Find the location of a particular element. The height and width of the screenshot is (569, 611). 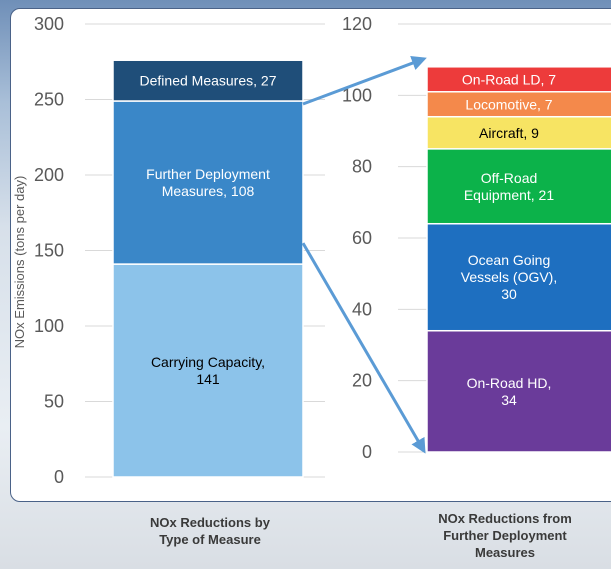

right-y-tick-label: 40 is located at coordinates (362, 309).